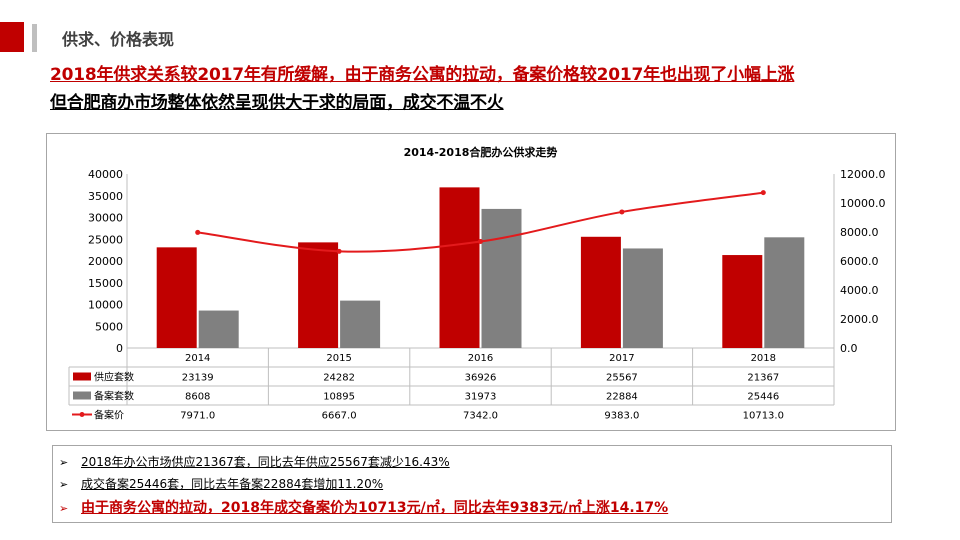 The width and height of the screenshot is (960, 540). Describe the element at coordinates (859, 319) in the screenshot. I see `y-right-tick-label: 2000.0` at that location.